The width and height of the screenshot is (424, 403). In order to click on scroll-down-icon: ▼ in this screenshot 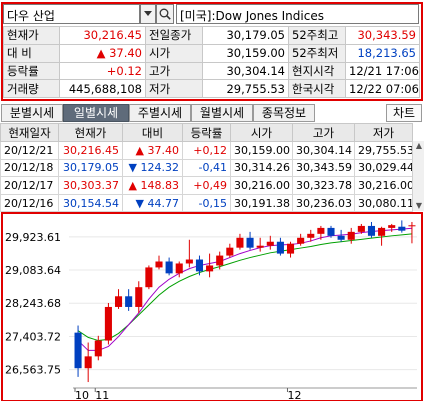, I will do `click(419, 205)`.